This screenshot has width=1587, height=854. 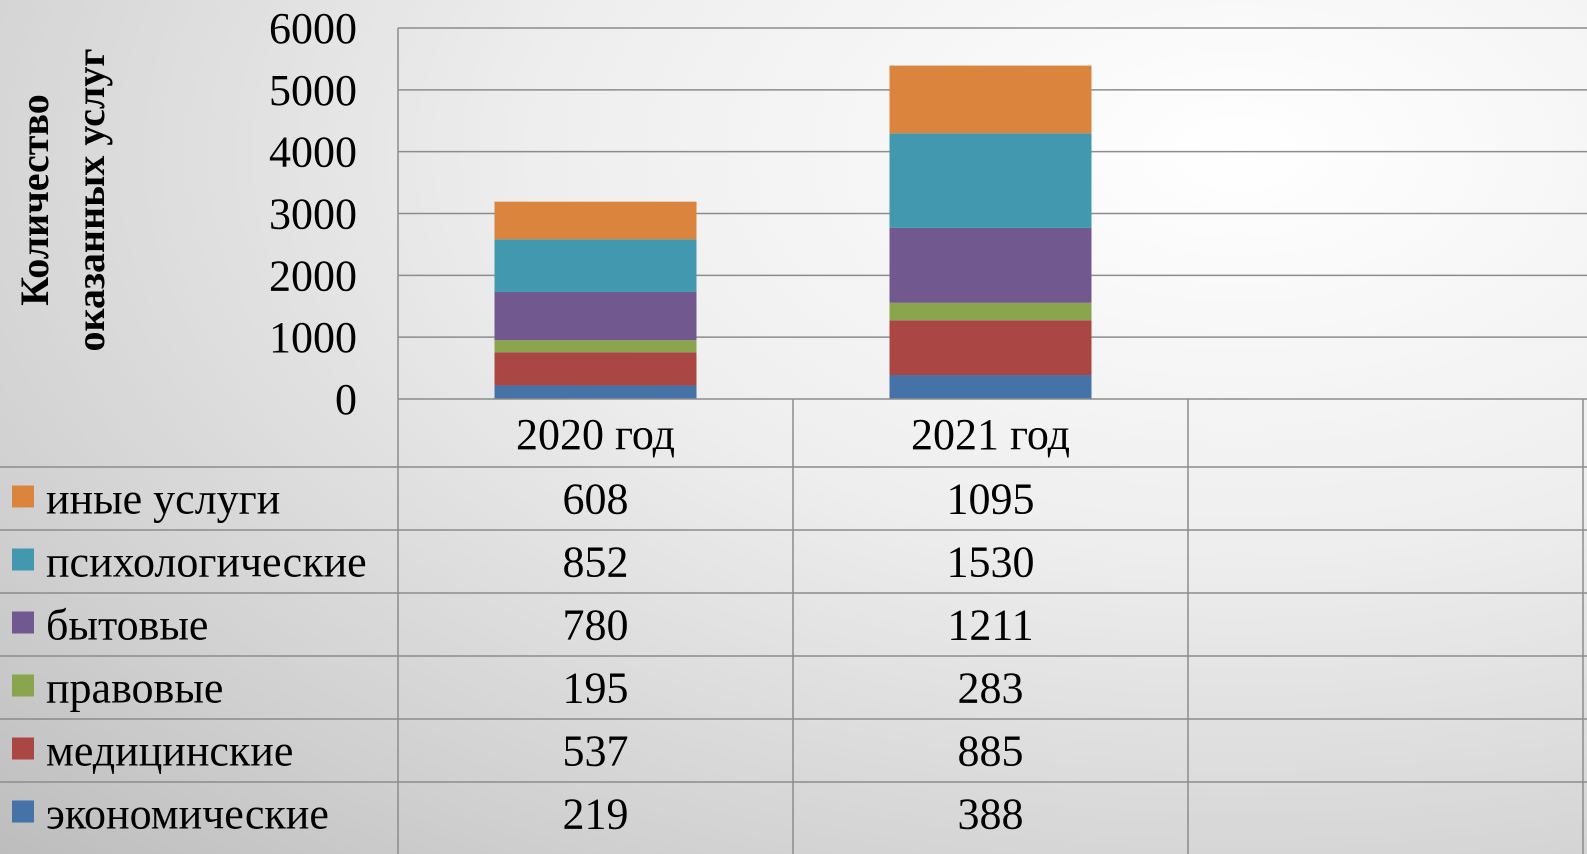 I want to click on y-tick-label: 1000, so click(x=313, y=337).